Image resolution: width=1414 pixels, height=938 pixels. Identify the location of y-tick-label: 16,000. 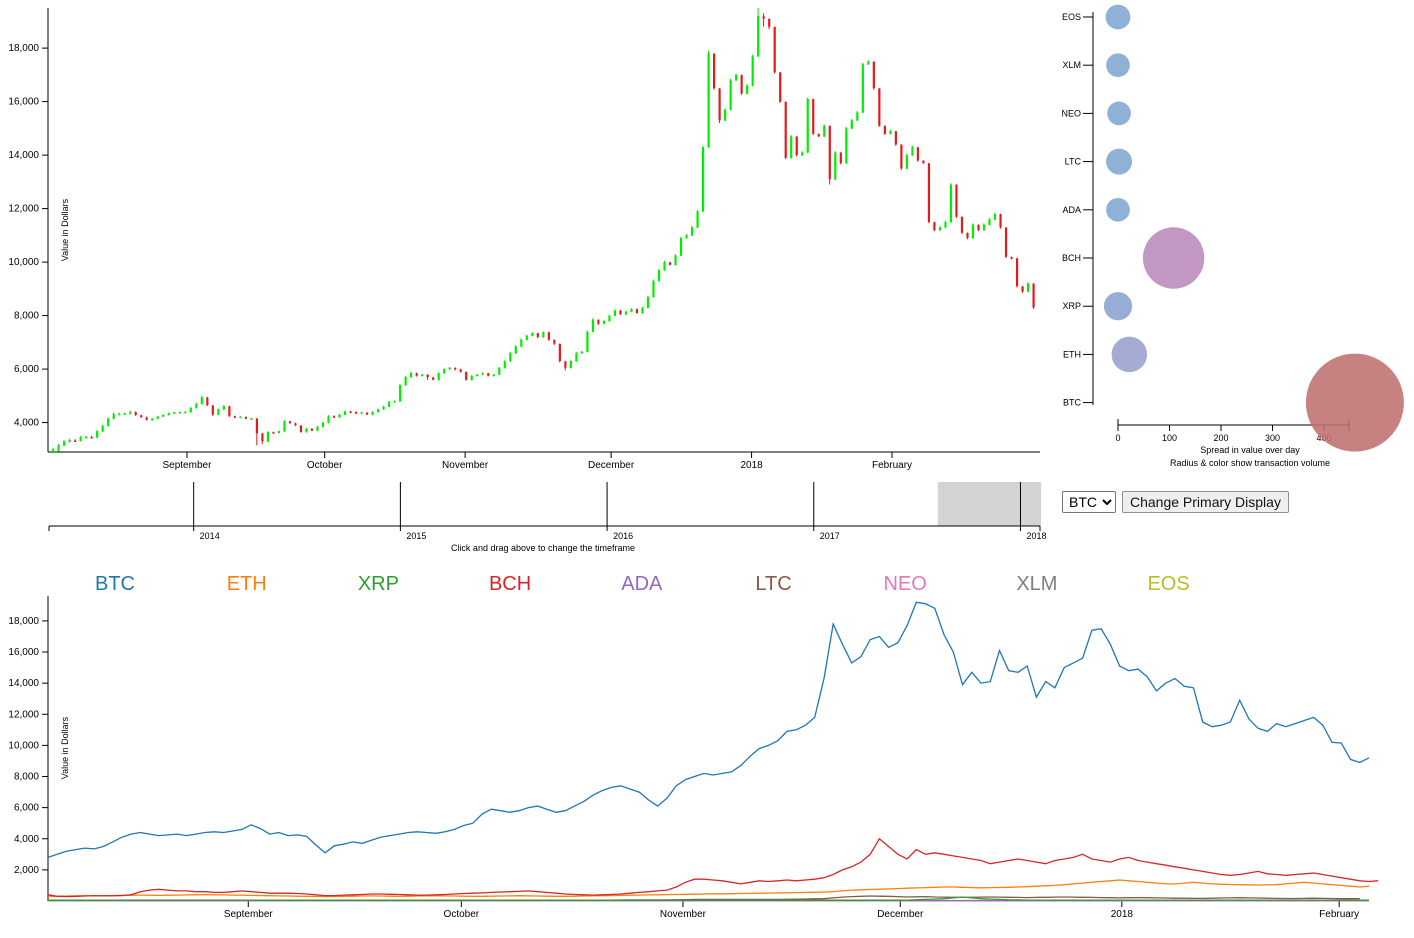
(23, 102).